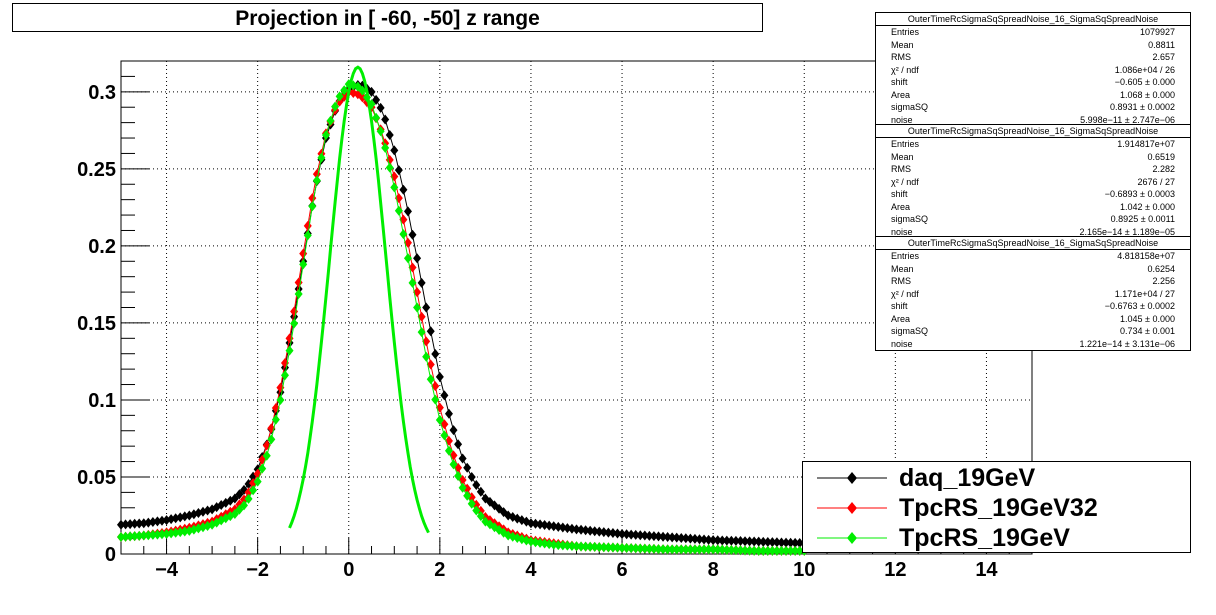 The image size is (1216, 615). I want to click on stats-label: Entries, so click(905, 32).